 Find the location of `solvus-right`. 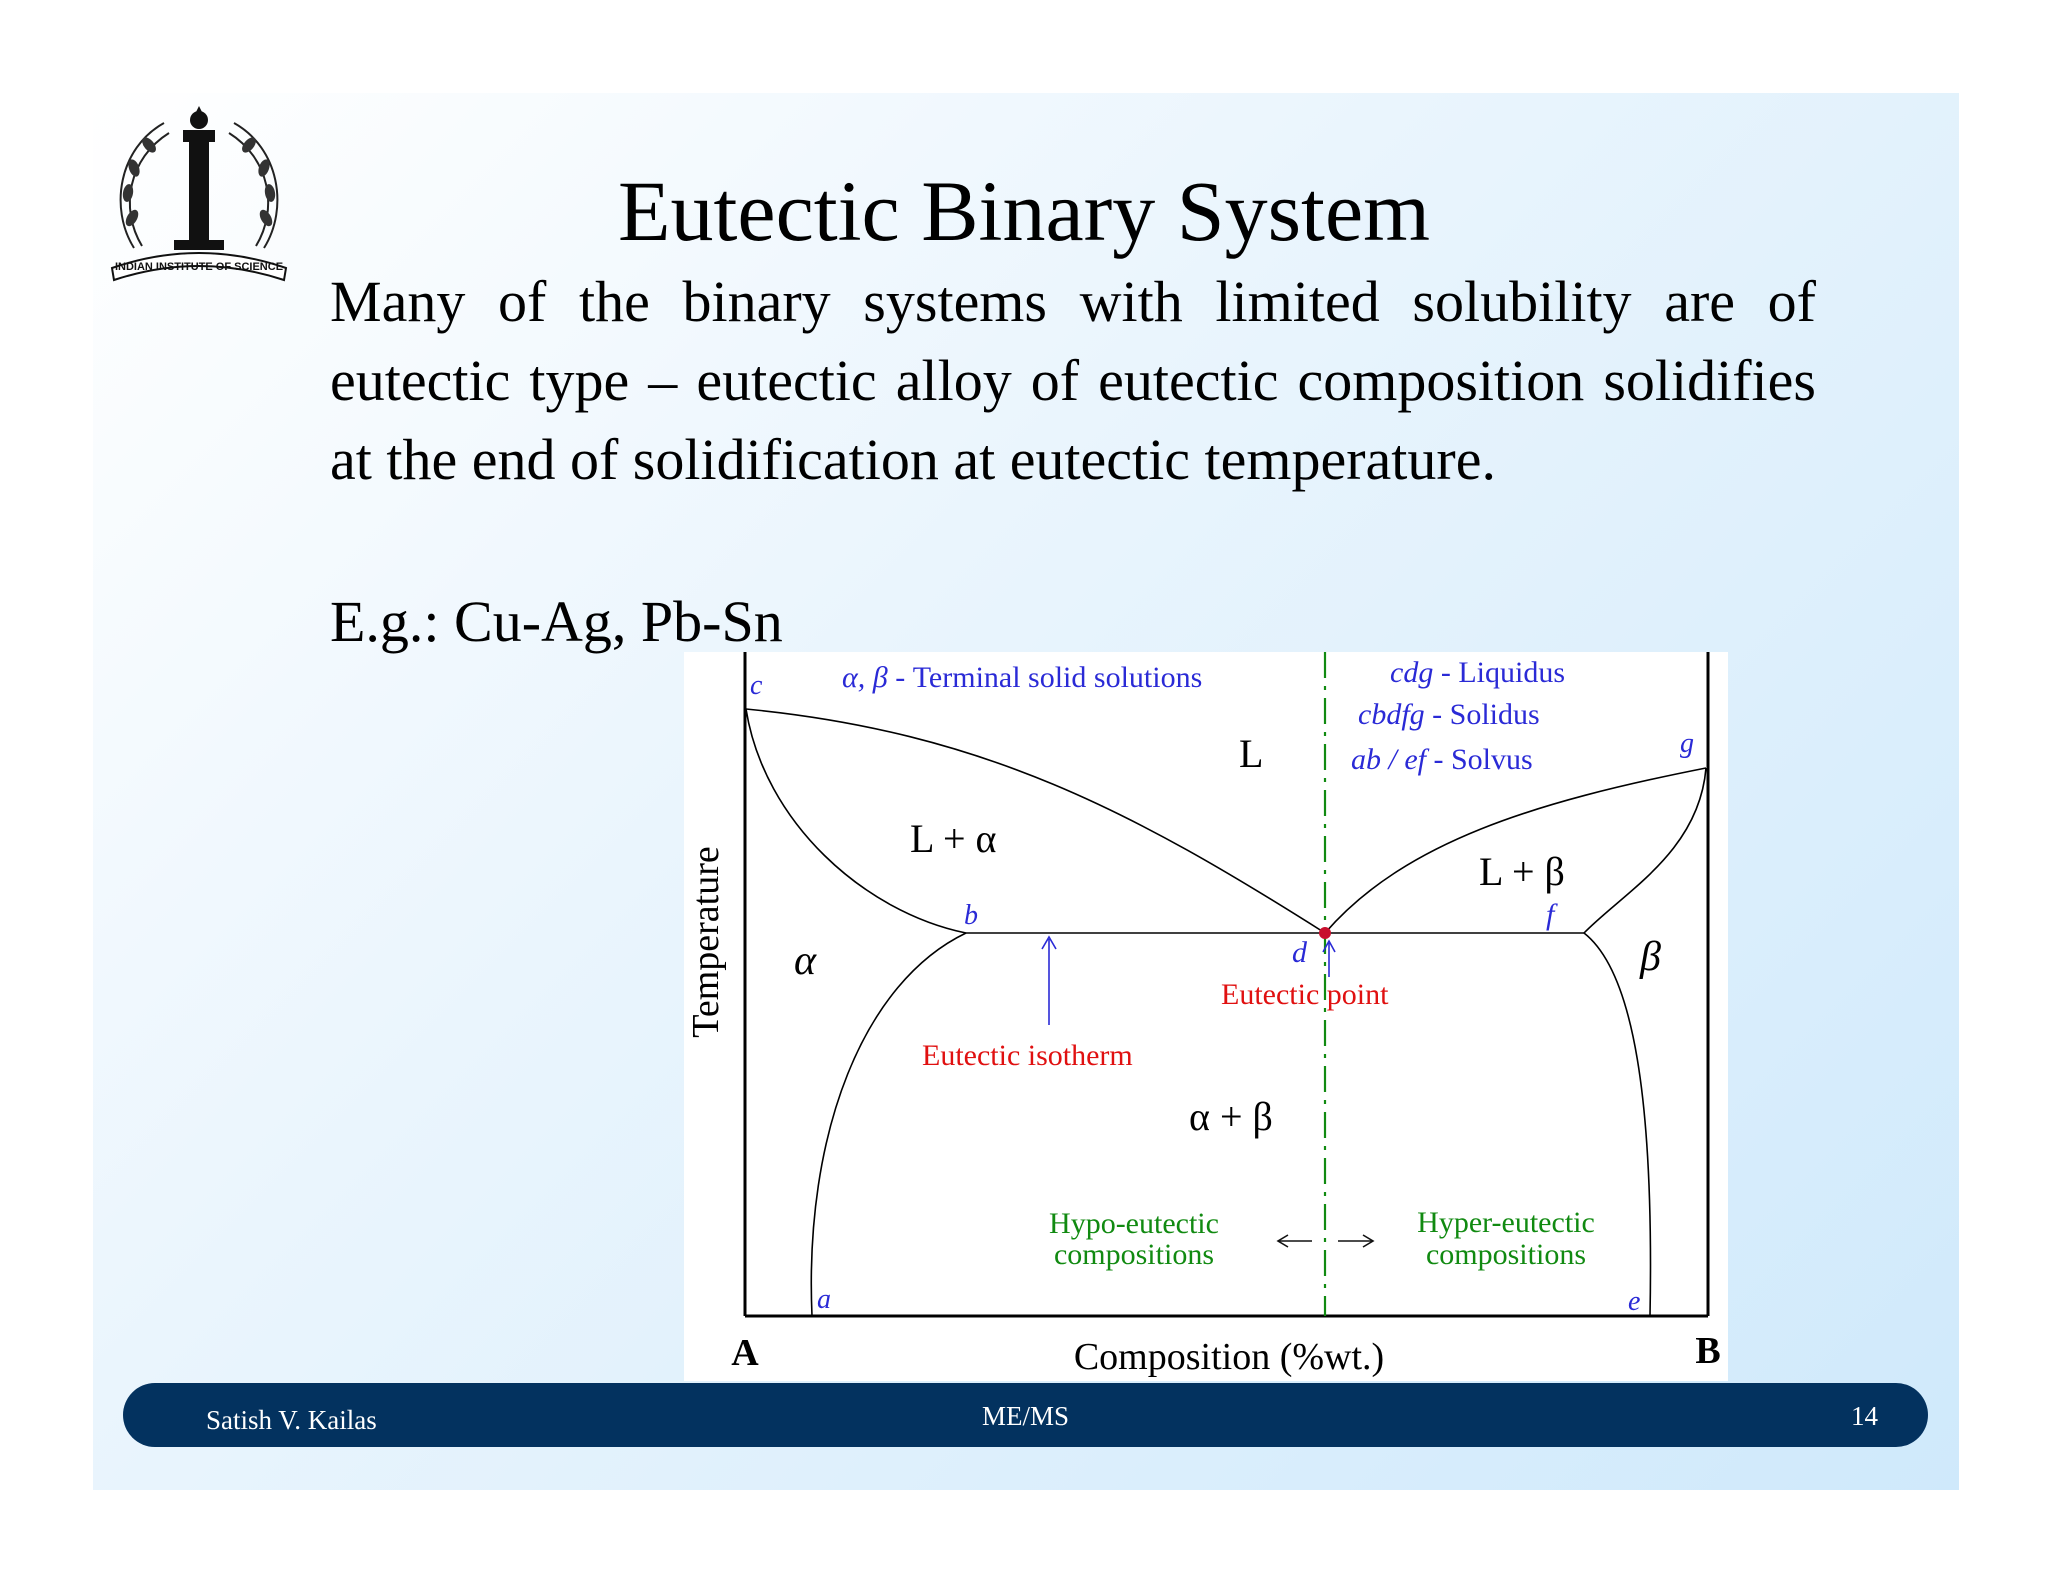

solvus-right is located at coordinates (1617, 1124).